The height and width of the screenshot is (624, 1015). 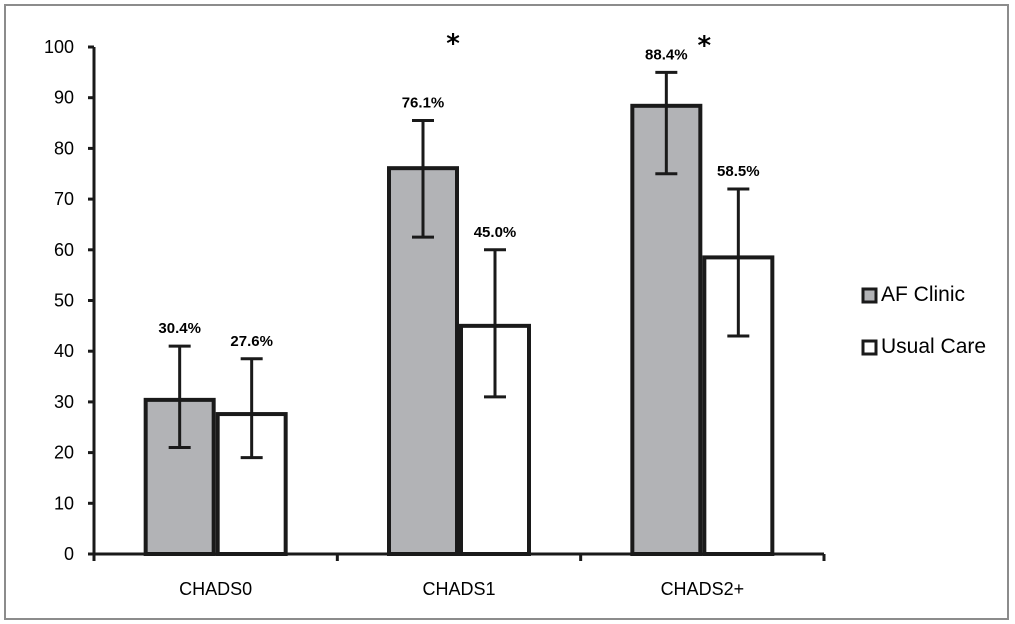 I want to click on y-tick-label: 10, so click(x=64, y=503).